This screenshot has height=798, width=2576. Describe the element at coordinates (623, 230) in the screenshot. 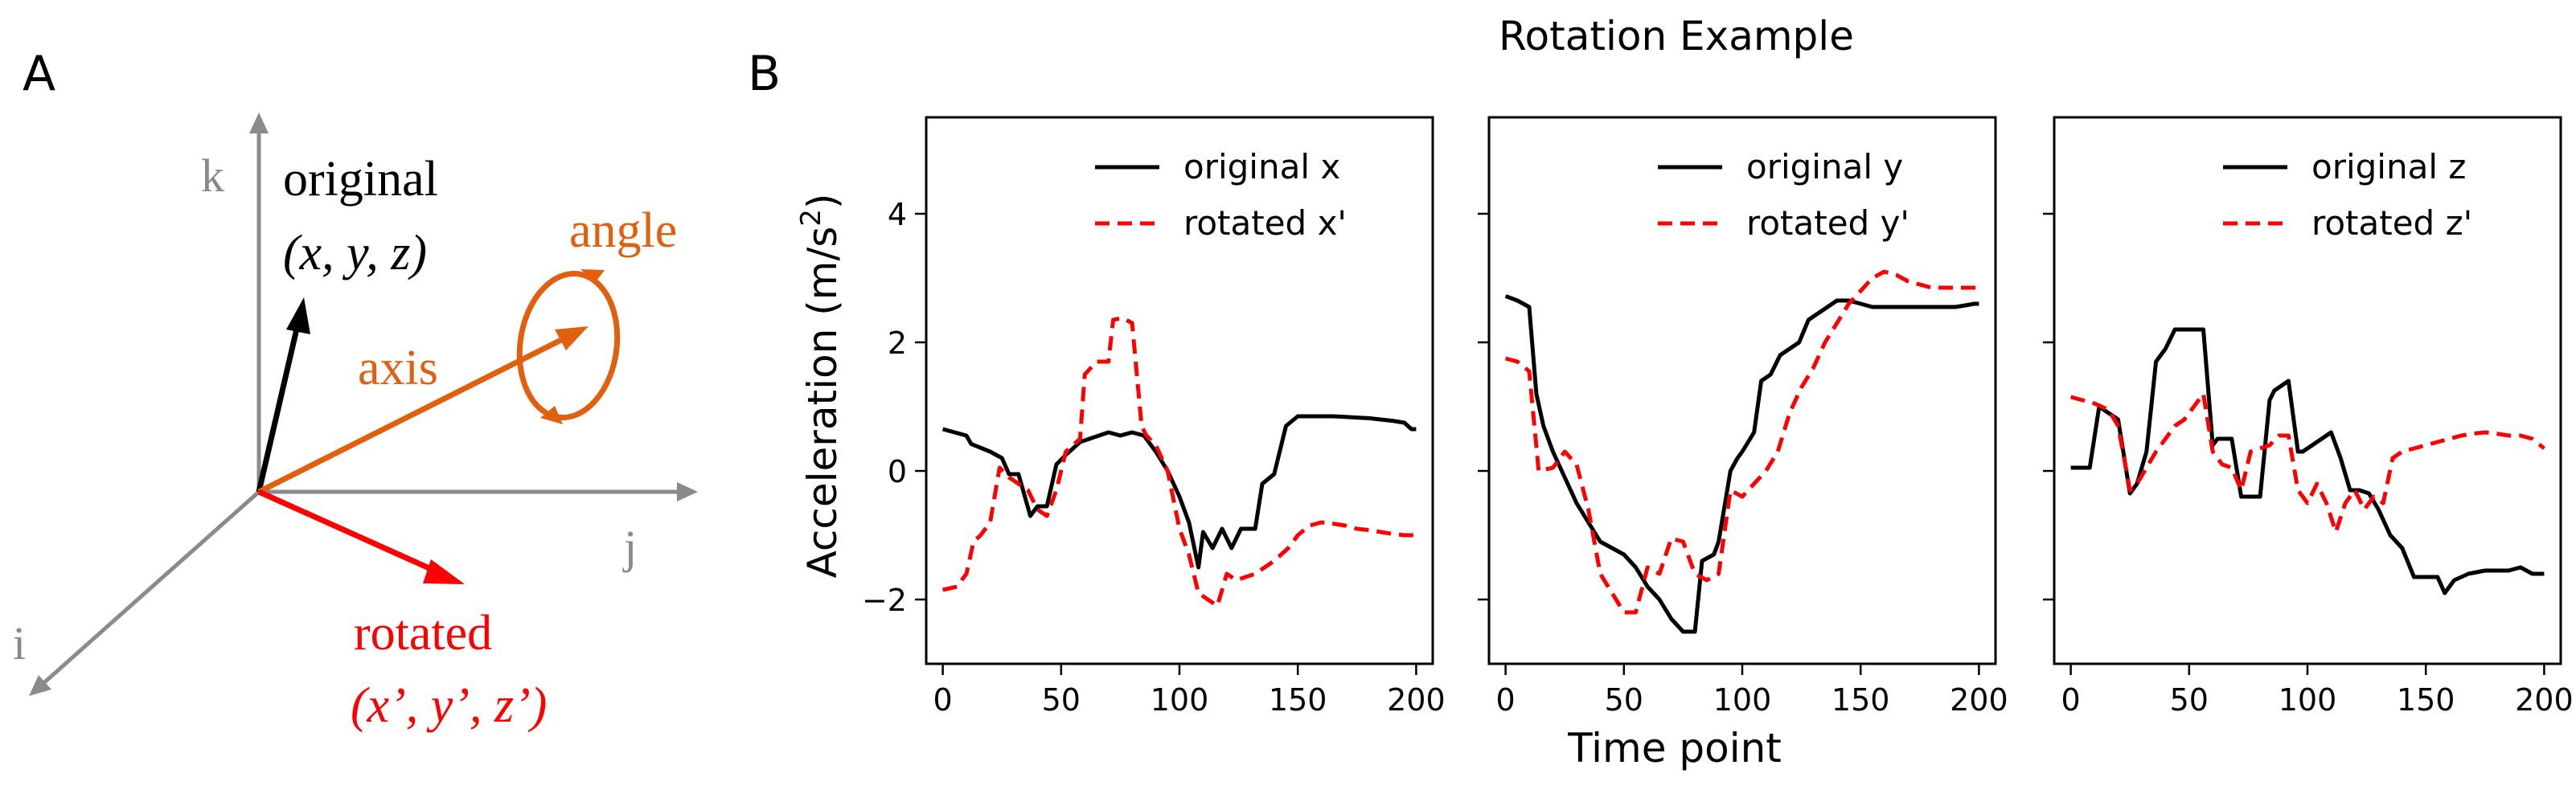

I see `angle-label: angle` at that location.